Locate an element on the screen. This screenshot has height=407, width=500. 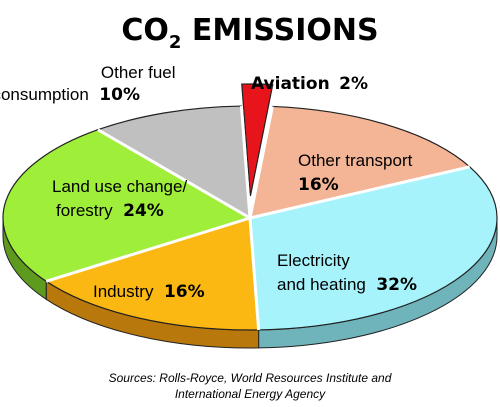
label-other-transport: Other transport 16% is located at coordinates (357, 173).